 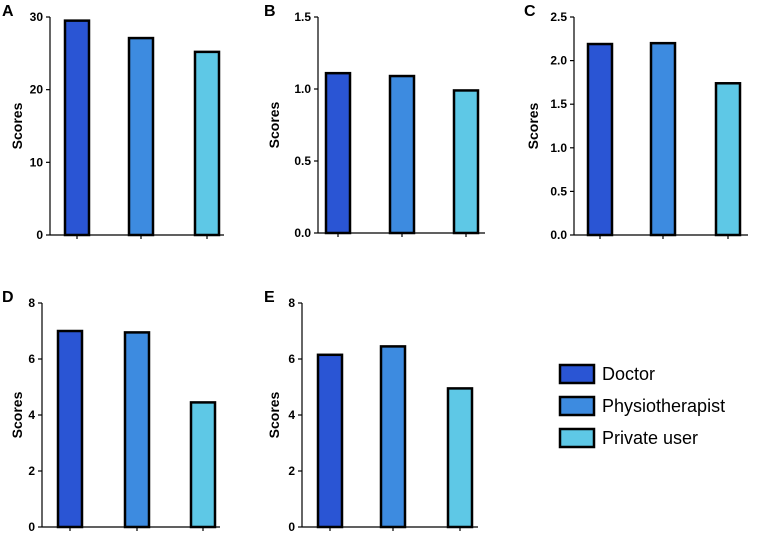 I want to click on panel-letter: B, so click(x=270, y=11).